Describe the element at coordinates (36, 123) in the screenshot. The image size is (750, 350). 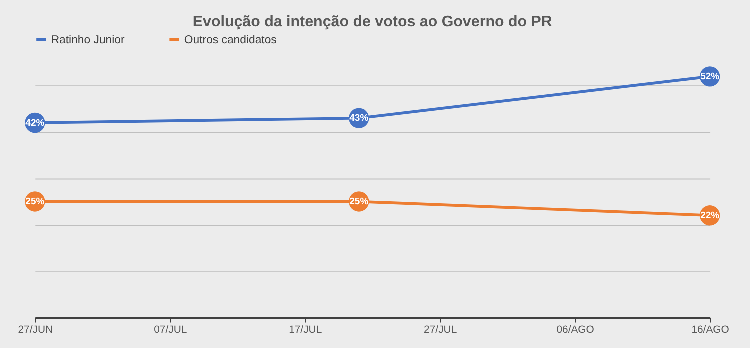
I see `data-label: 42%` at that location.